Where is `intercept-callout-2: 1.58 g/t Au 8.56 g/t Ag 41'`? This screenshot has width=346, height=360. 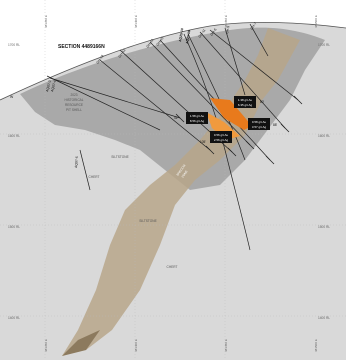 intercept-callout-2: 1.58 g/t Au 8.56 g/t Ag 41' is located at coordinates (191, 118).